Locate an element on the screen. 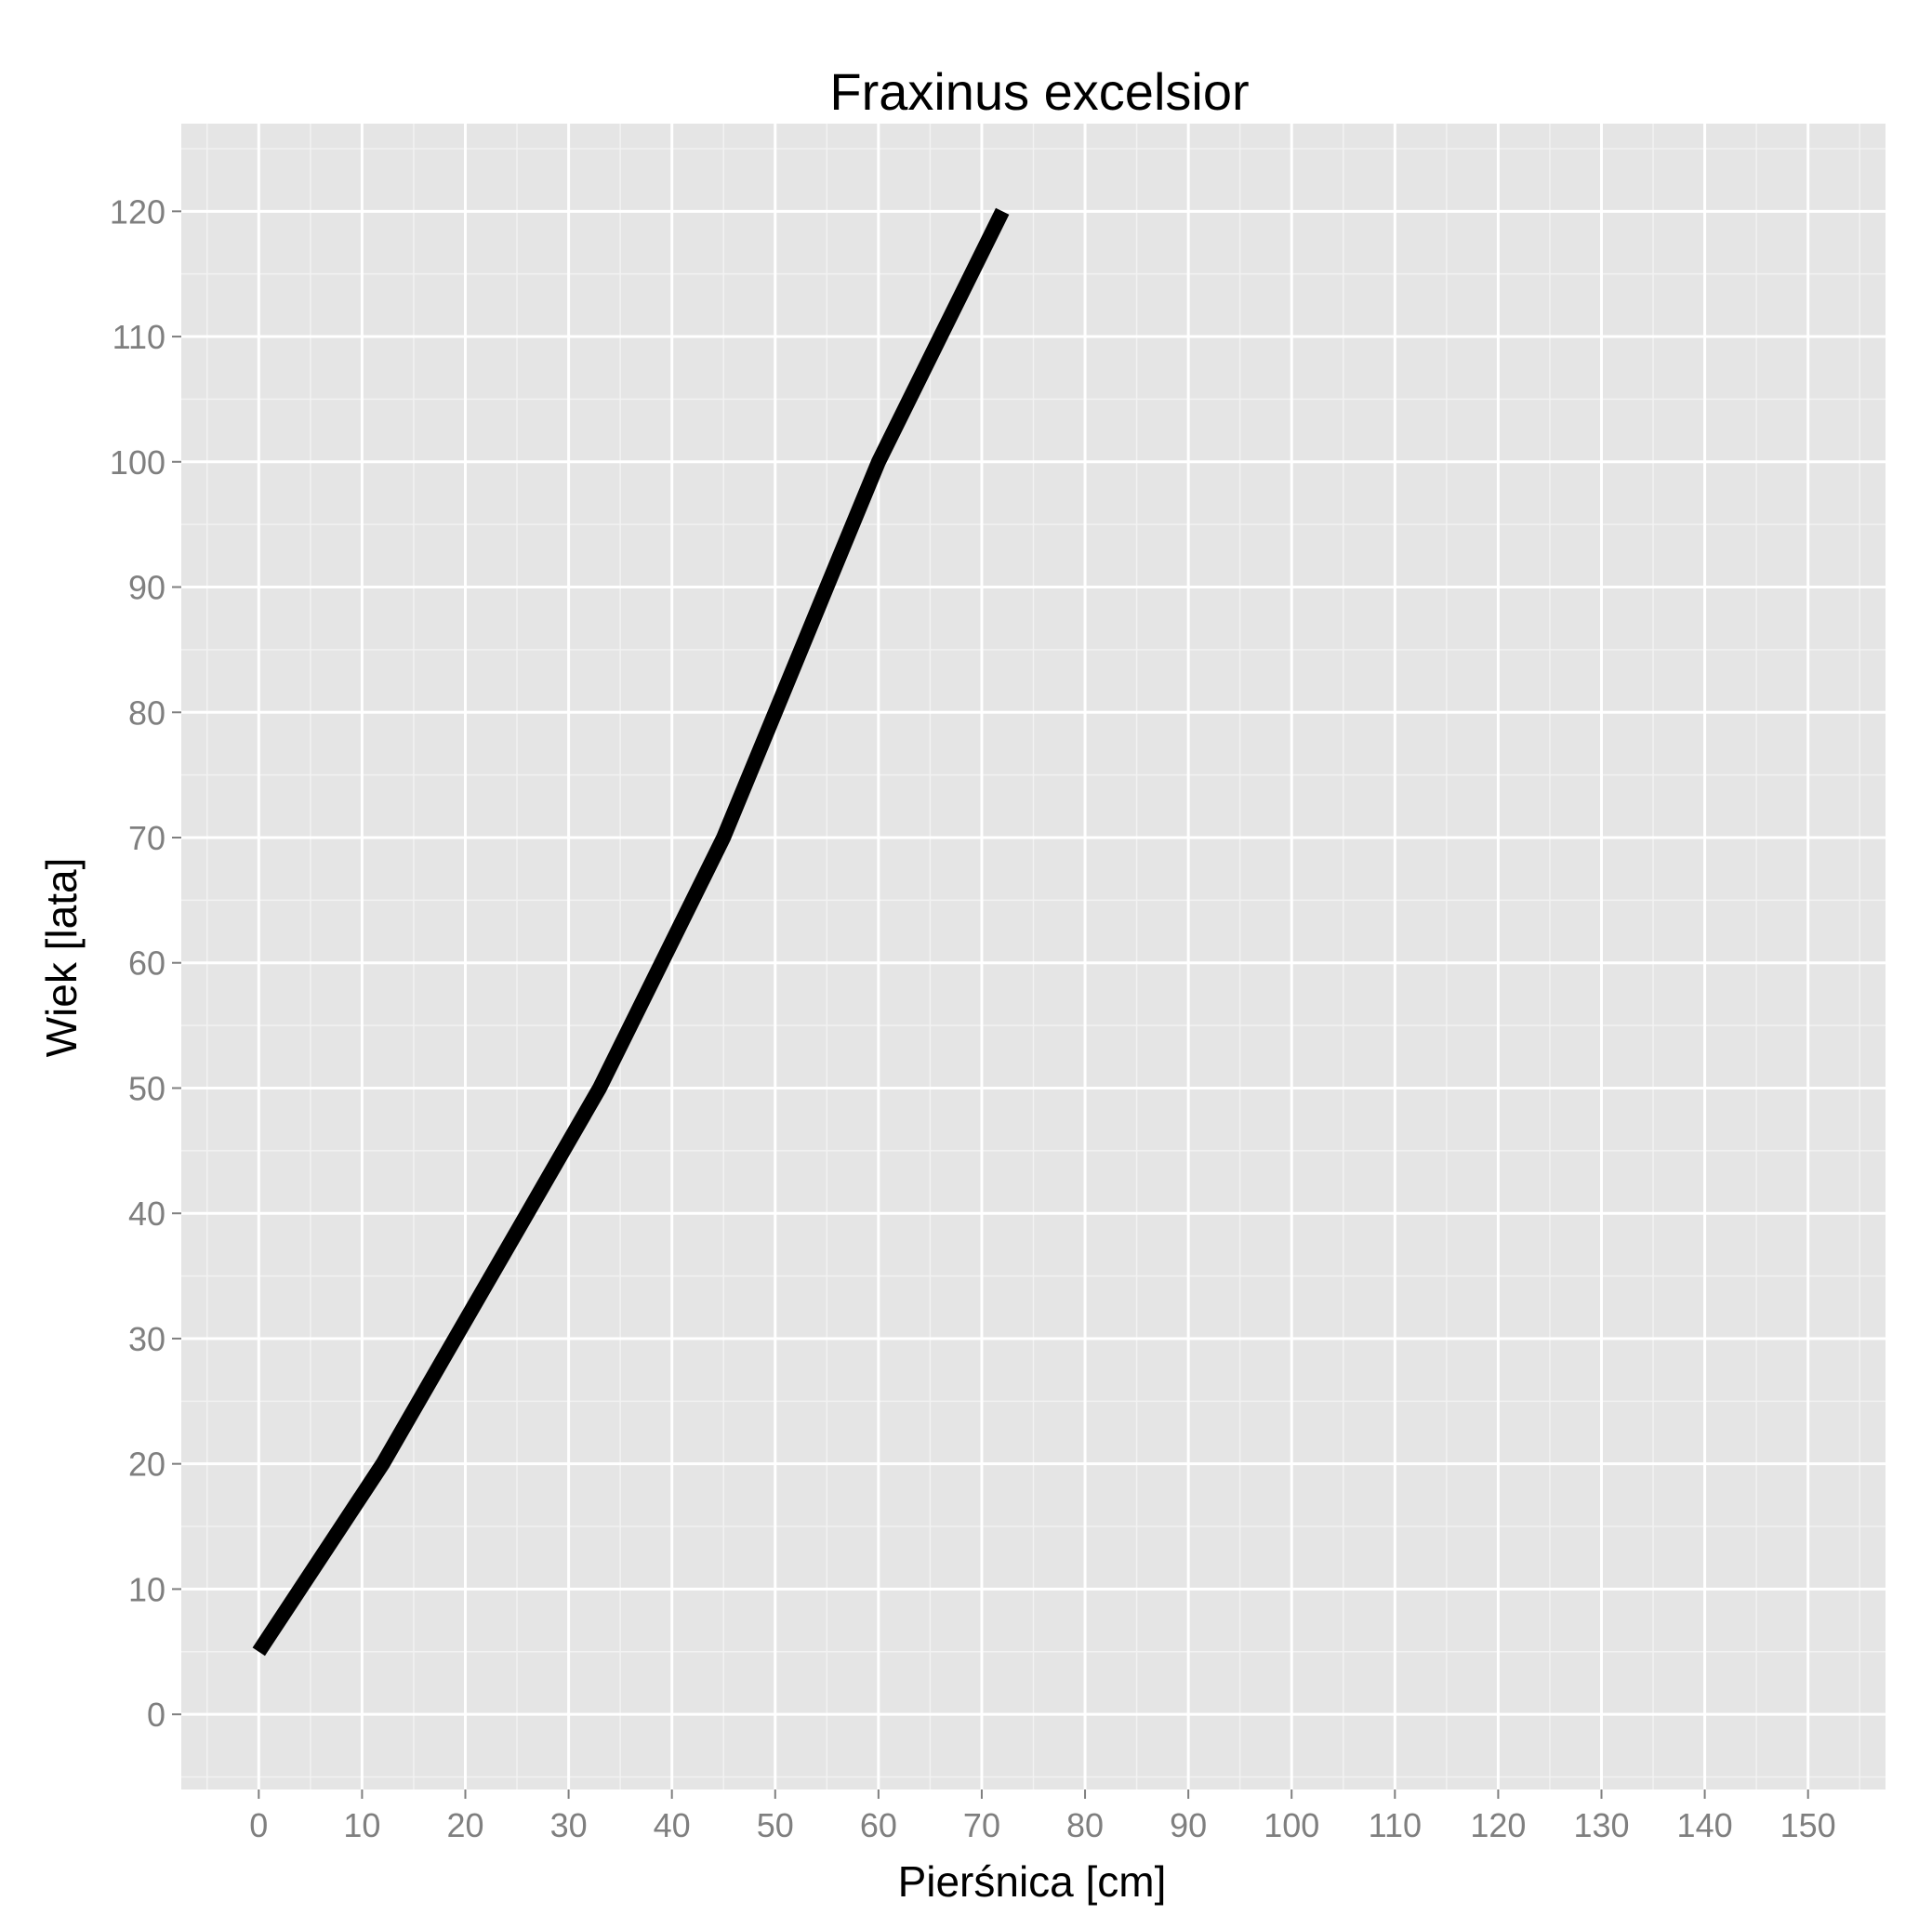 This screenshot has height=1928, width=1932. x-tick-label: 100 is located at coordinates (1291, 1825).